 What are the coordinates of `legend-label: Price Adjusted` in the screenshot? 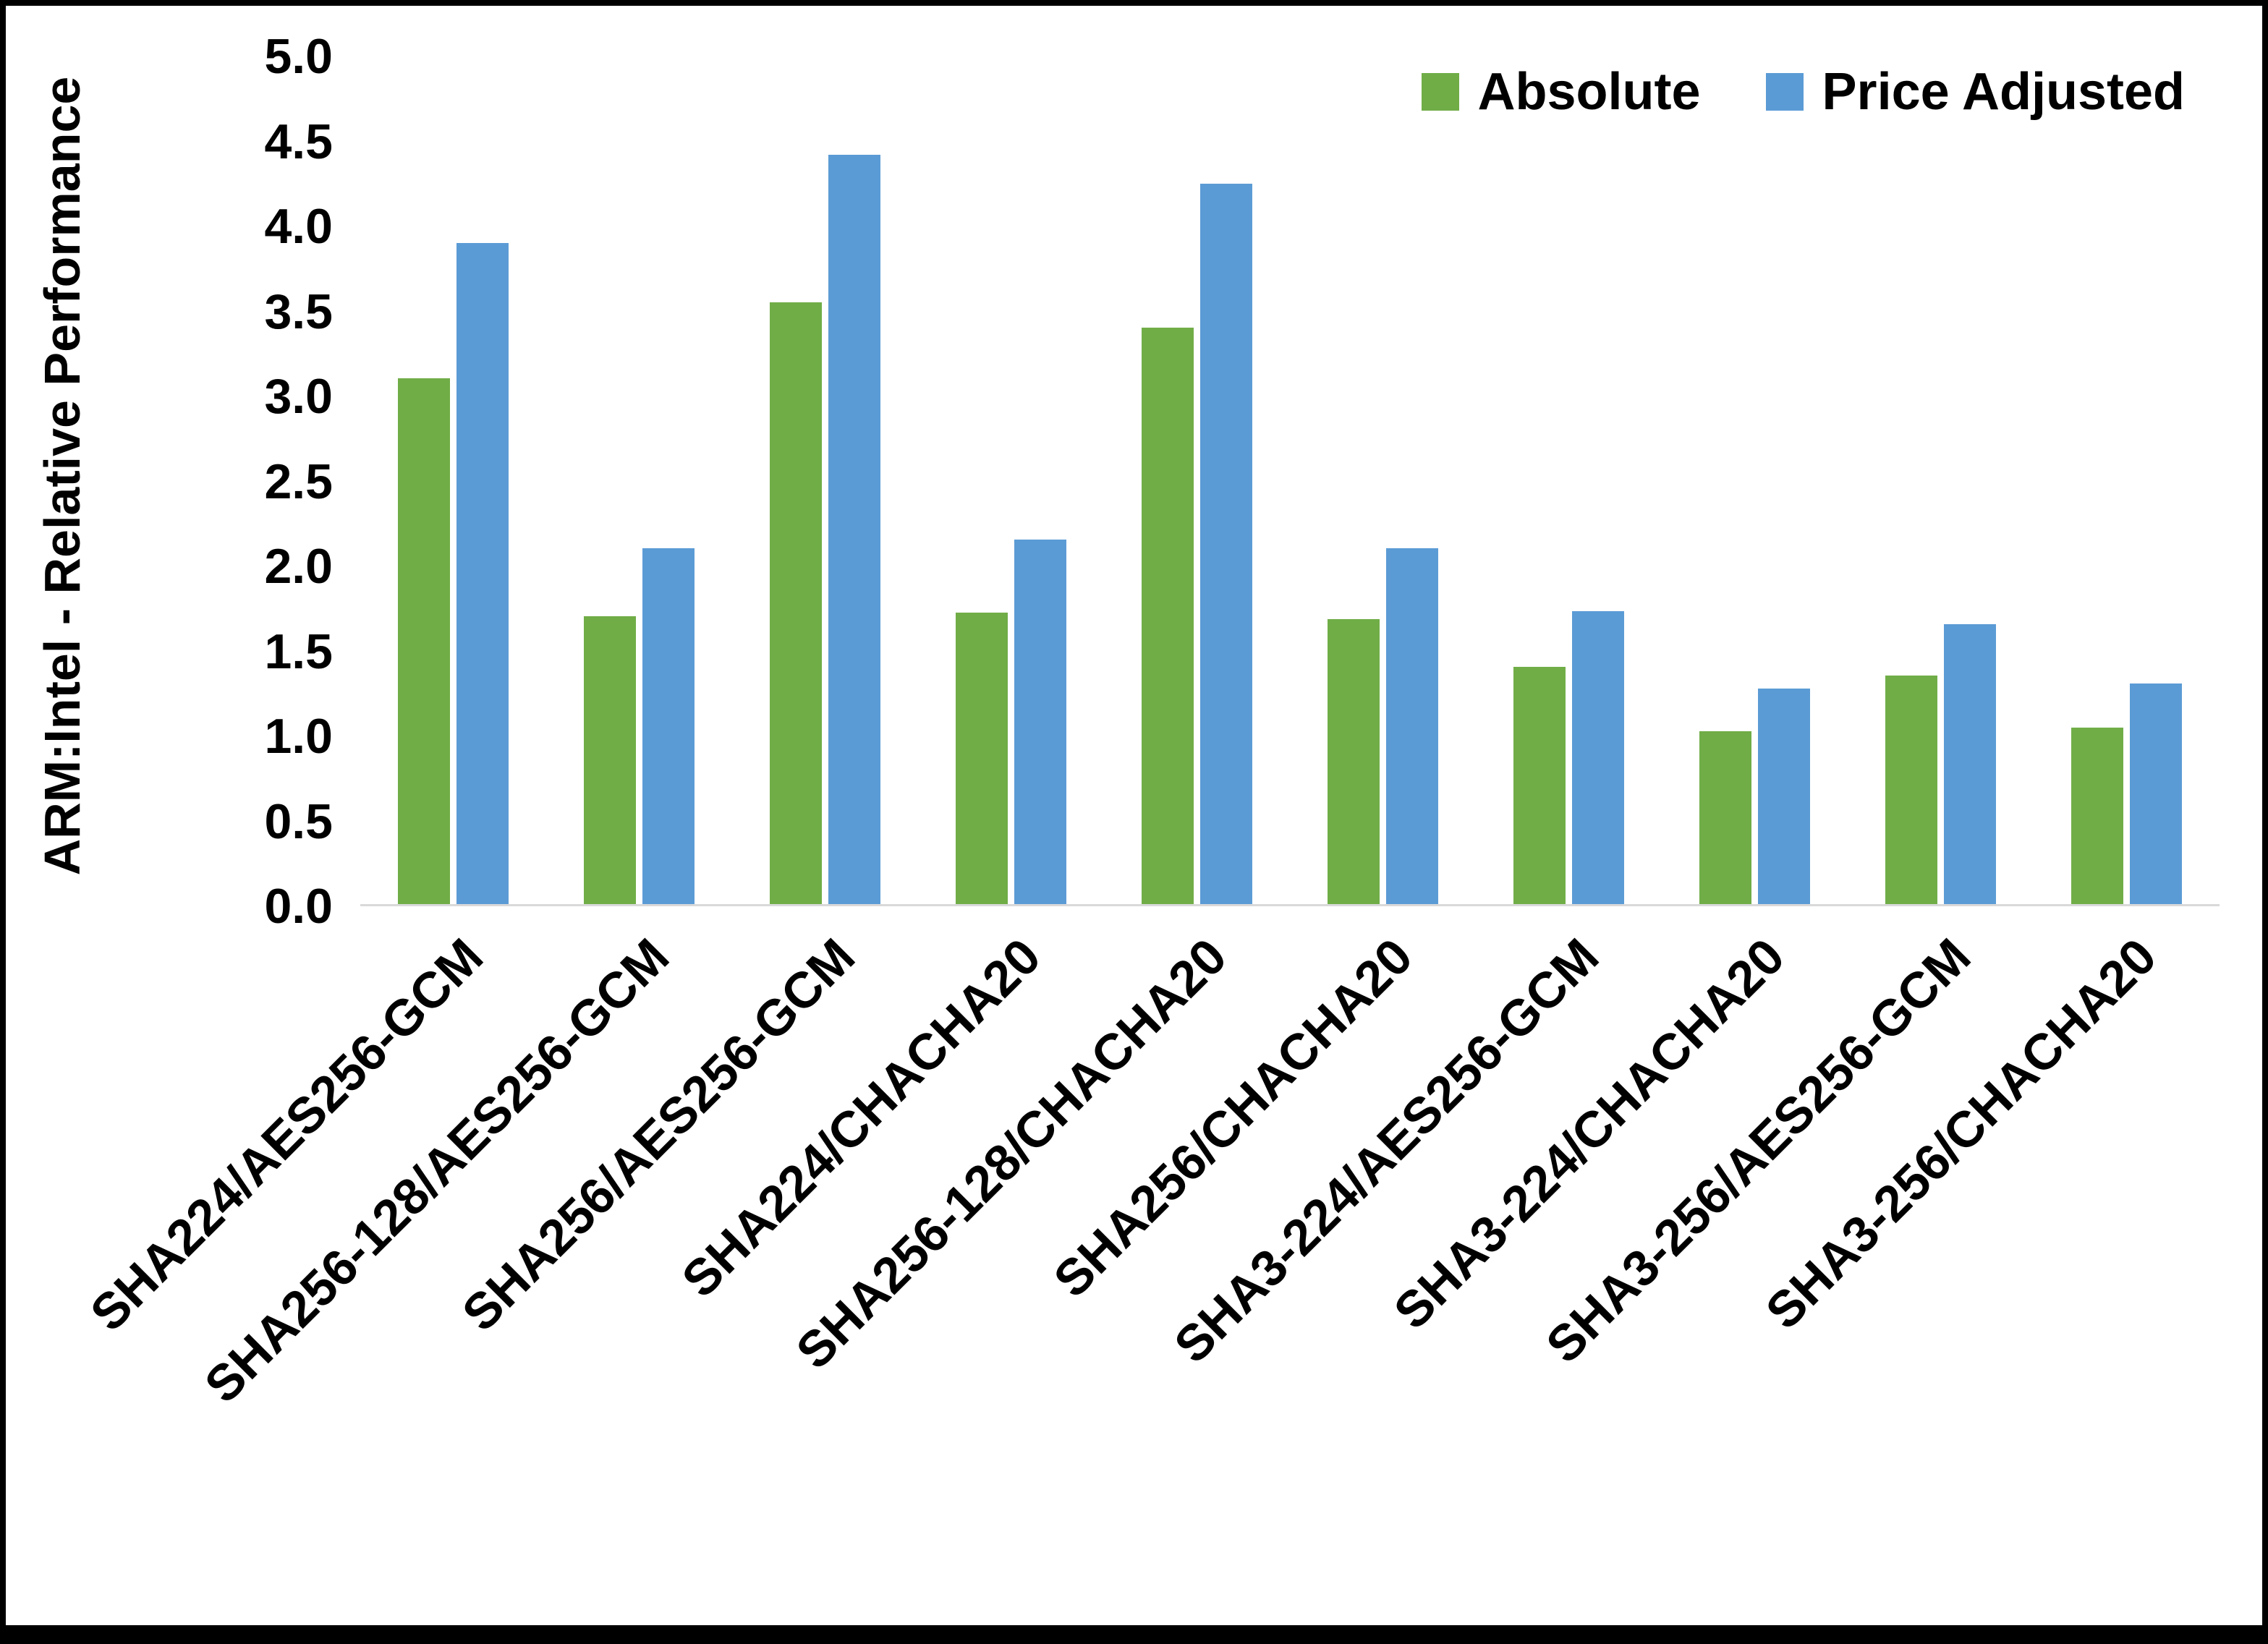 It's located at (2004, 92).